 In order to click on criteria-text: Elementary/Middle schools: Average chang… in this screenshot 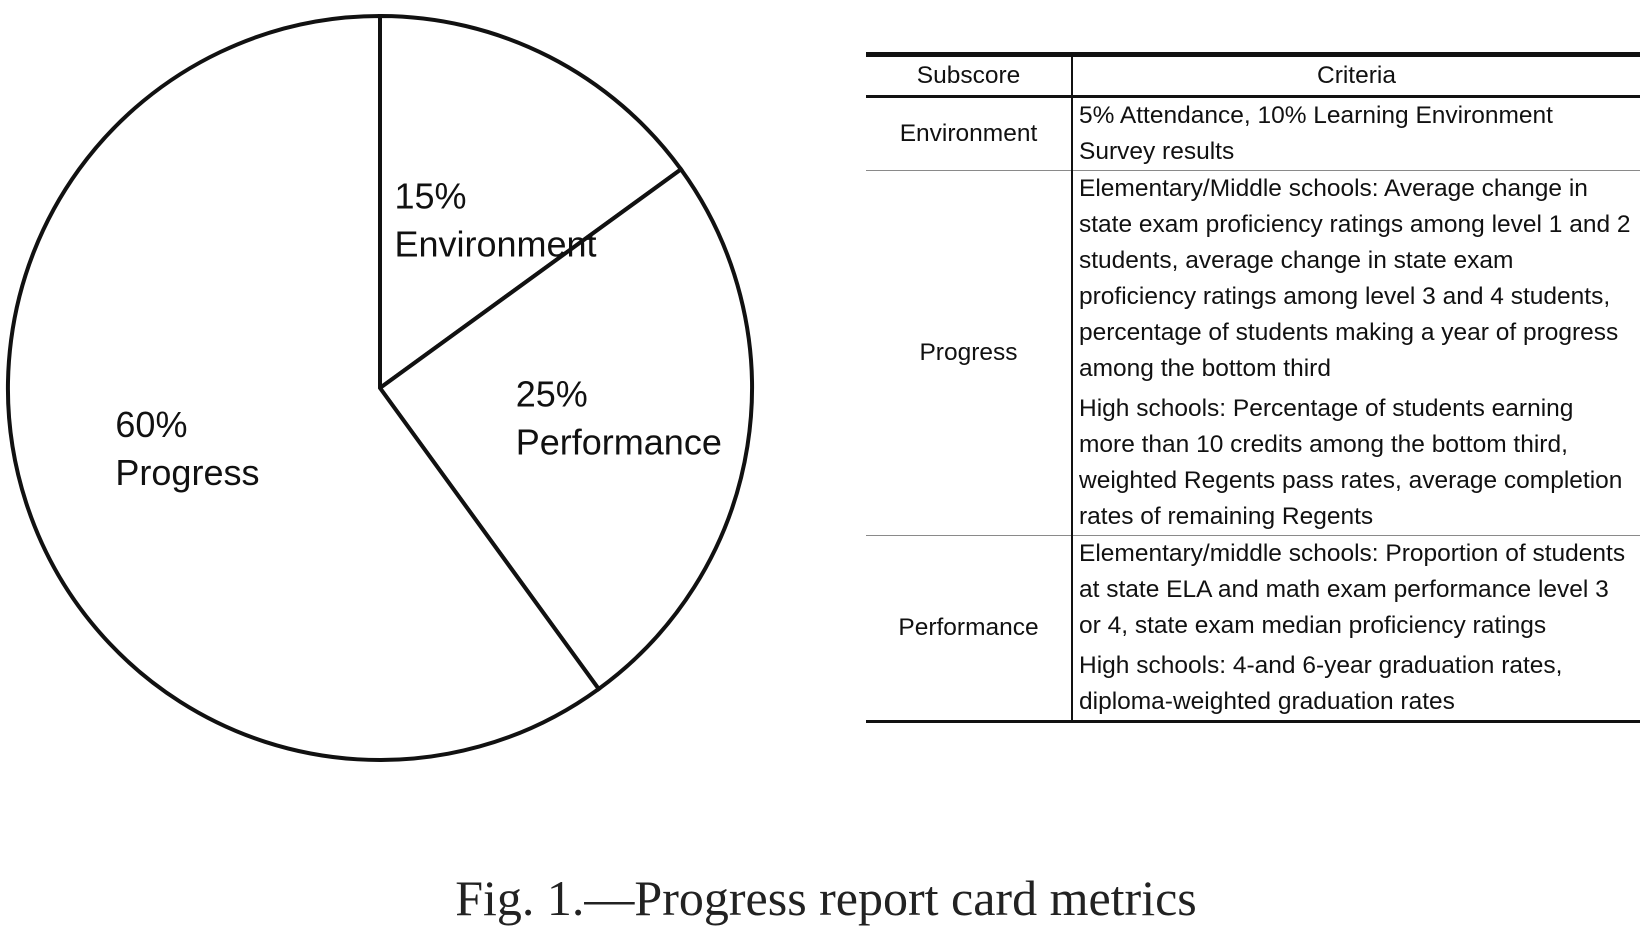, I will do `click(1355, 278)`.